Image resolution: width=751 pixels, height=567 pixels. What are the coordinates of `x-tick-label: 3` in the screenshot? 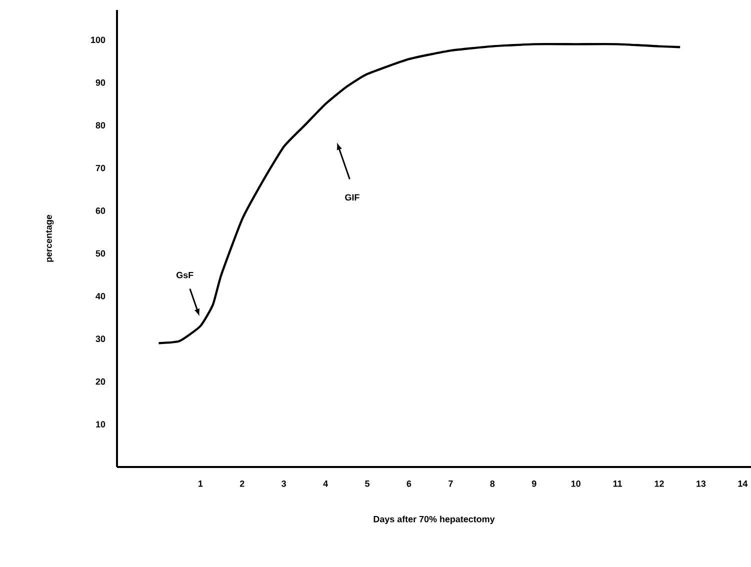 It's located at (284, 483).